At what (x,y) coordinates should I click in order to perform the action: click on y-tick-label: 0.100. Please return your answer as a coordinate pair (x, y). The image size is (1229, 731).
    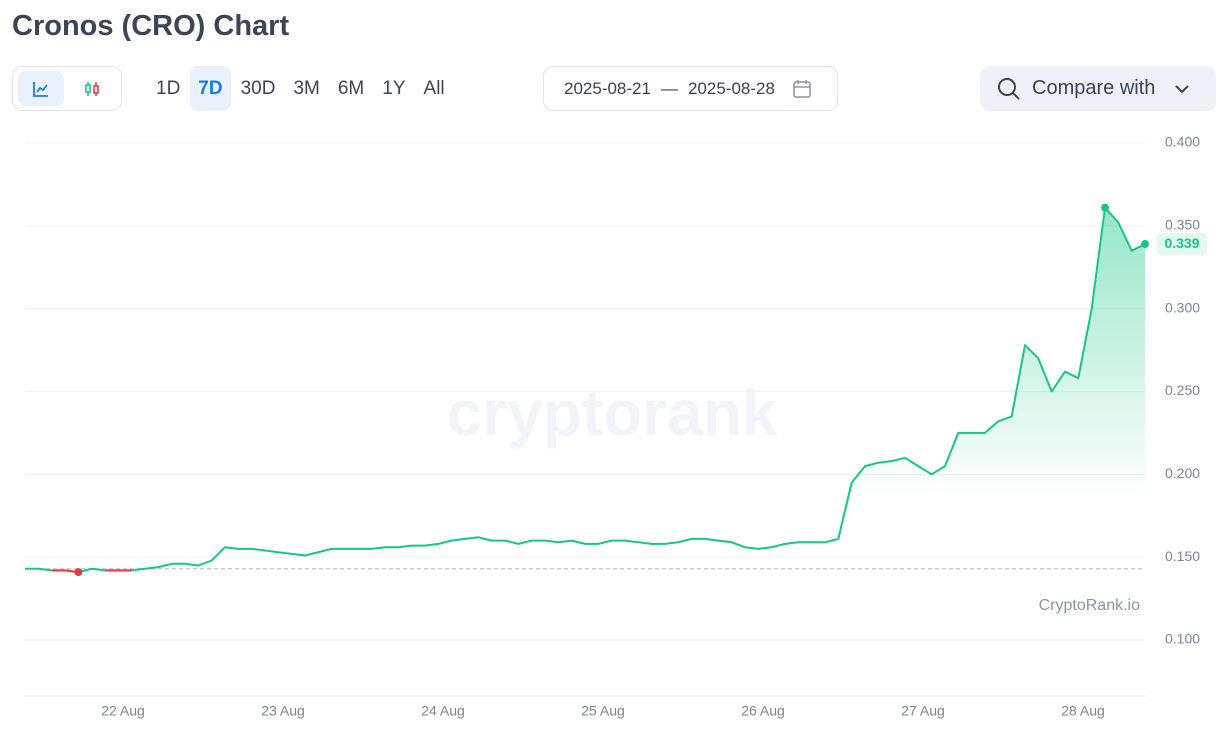
    Looking at the image, I should click on (1182, 639).